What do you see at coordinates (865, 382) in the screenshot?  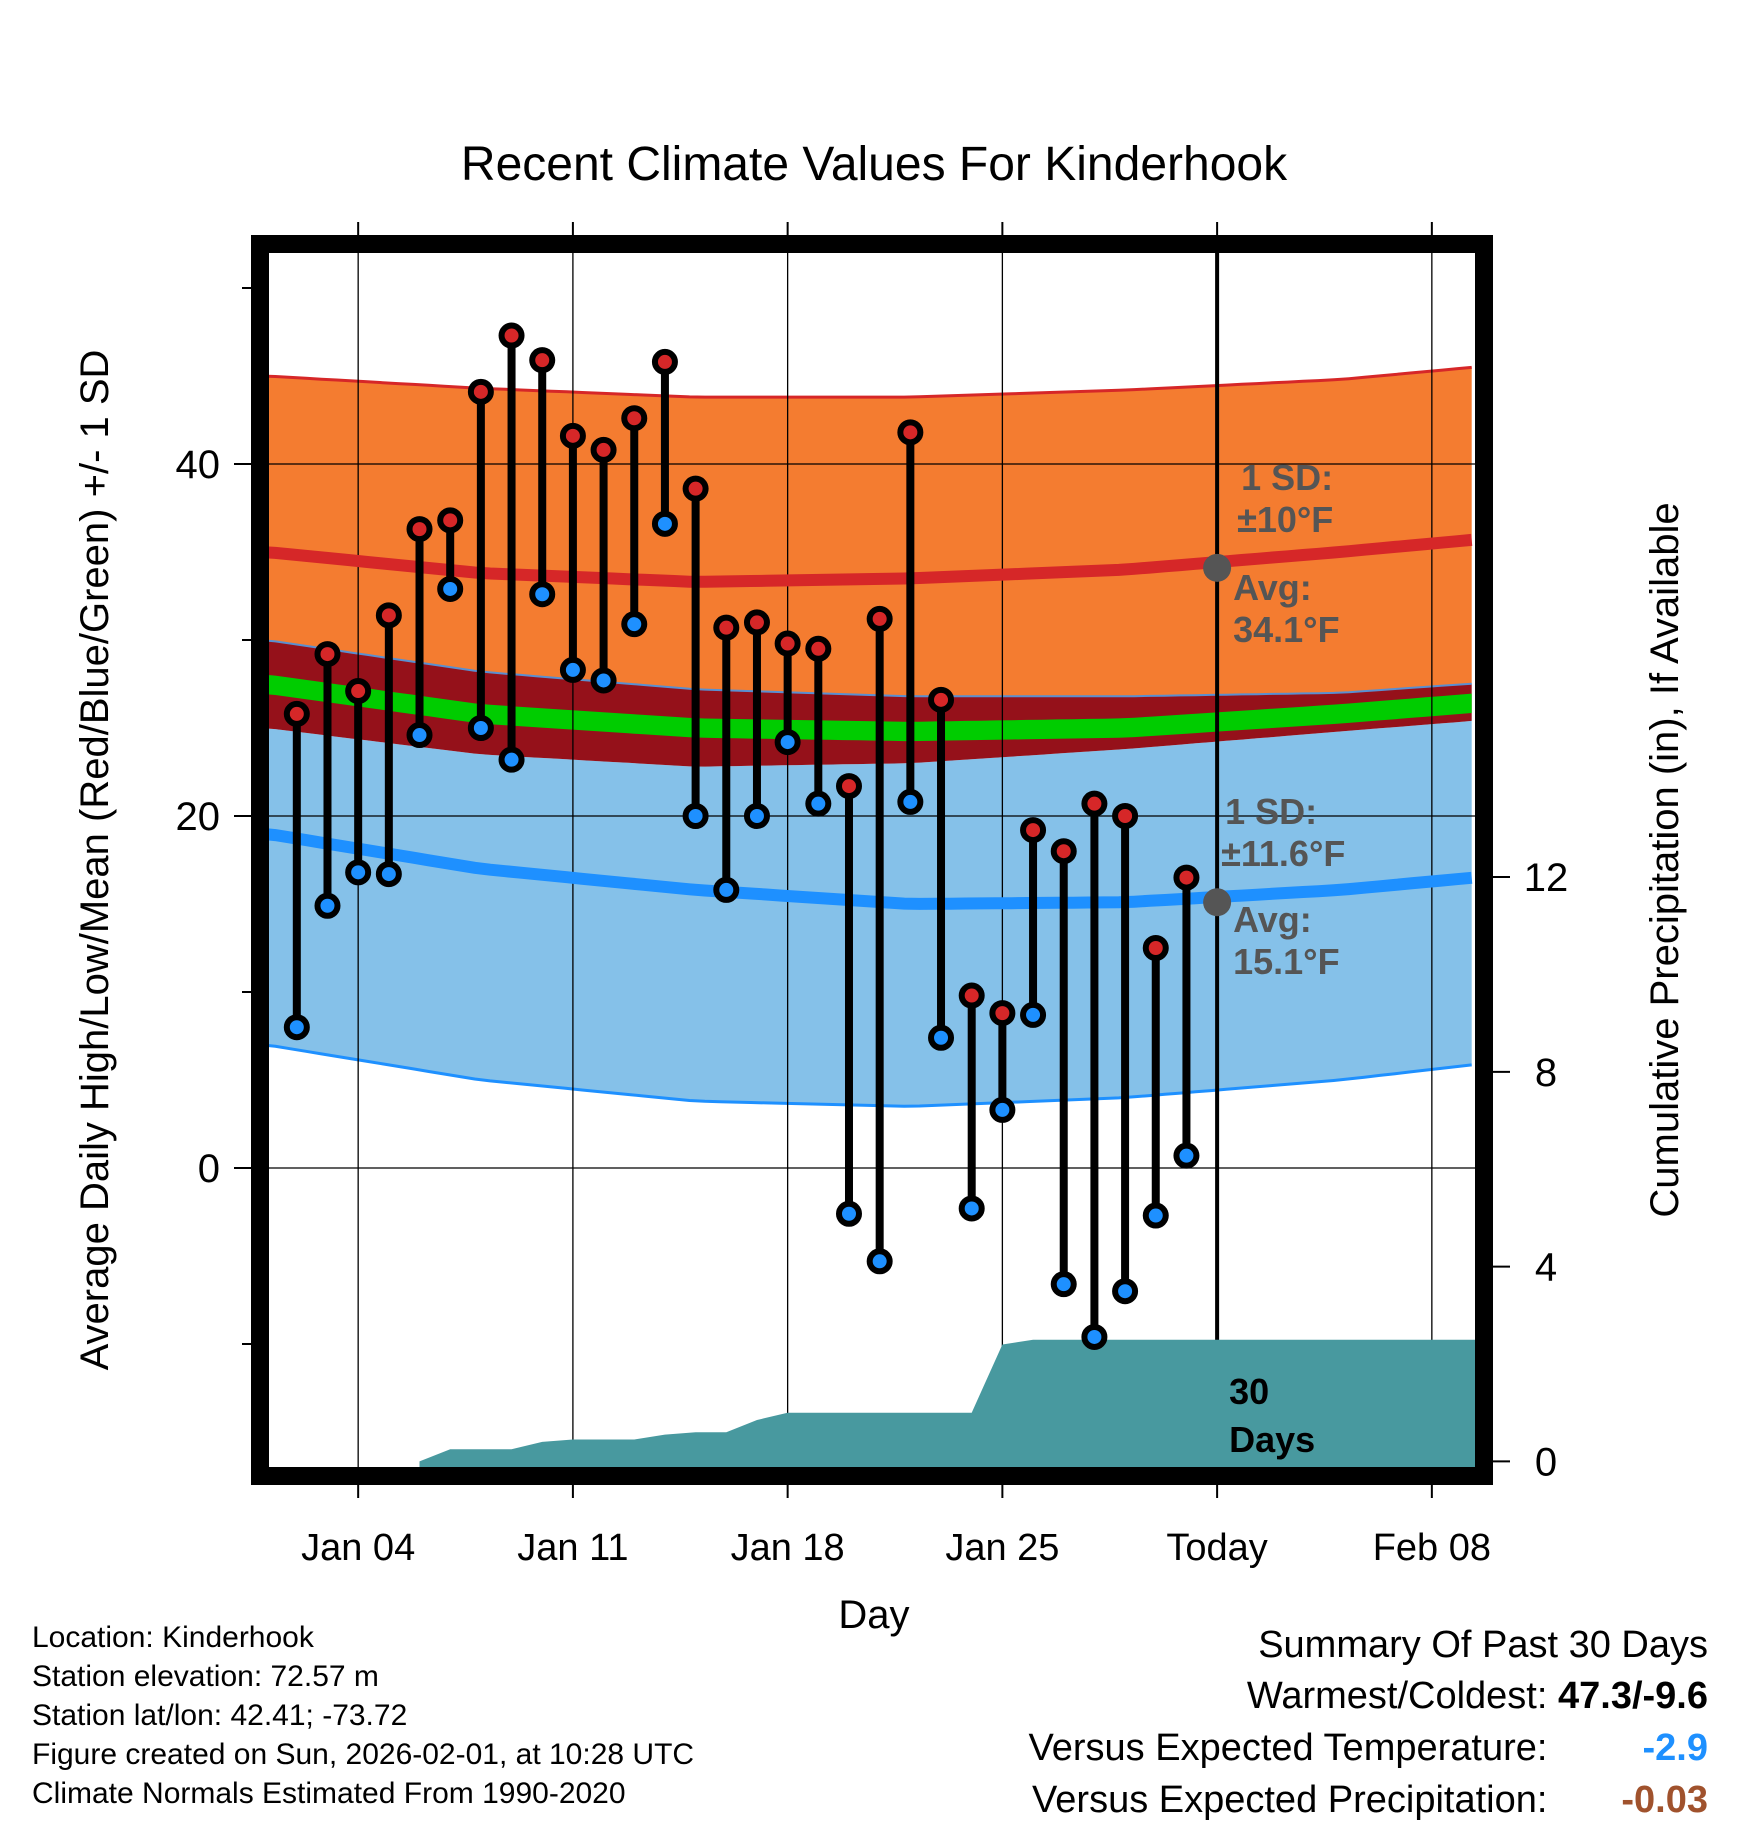 I see `high-plus-sd-line` at bounding box center [865, 382].